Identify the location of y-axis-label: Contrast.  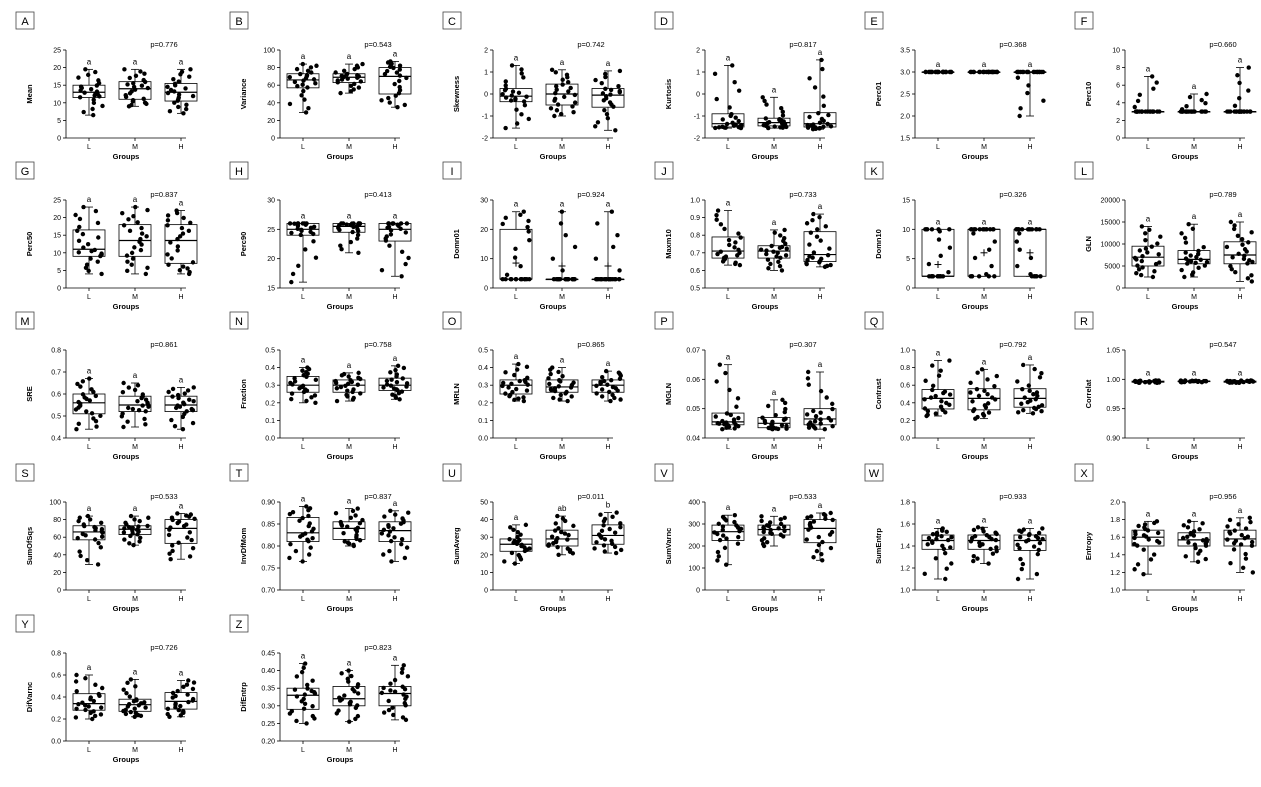
(878, 393).